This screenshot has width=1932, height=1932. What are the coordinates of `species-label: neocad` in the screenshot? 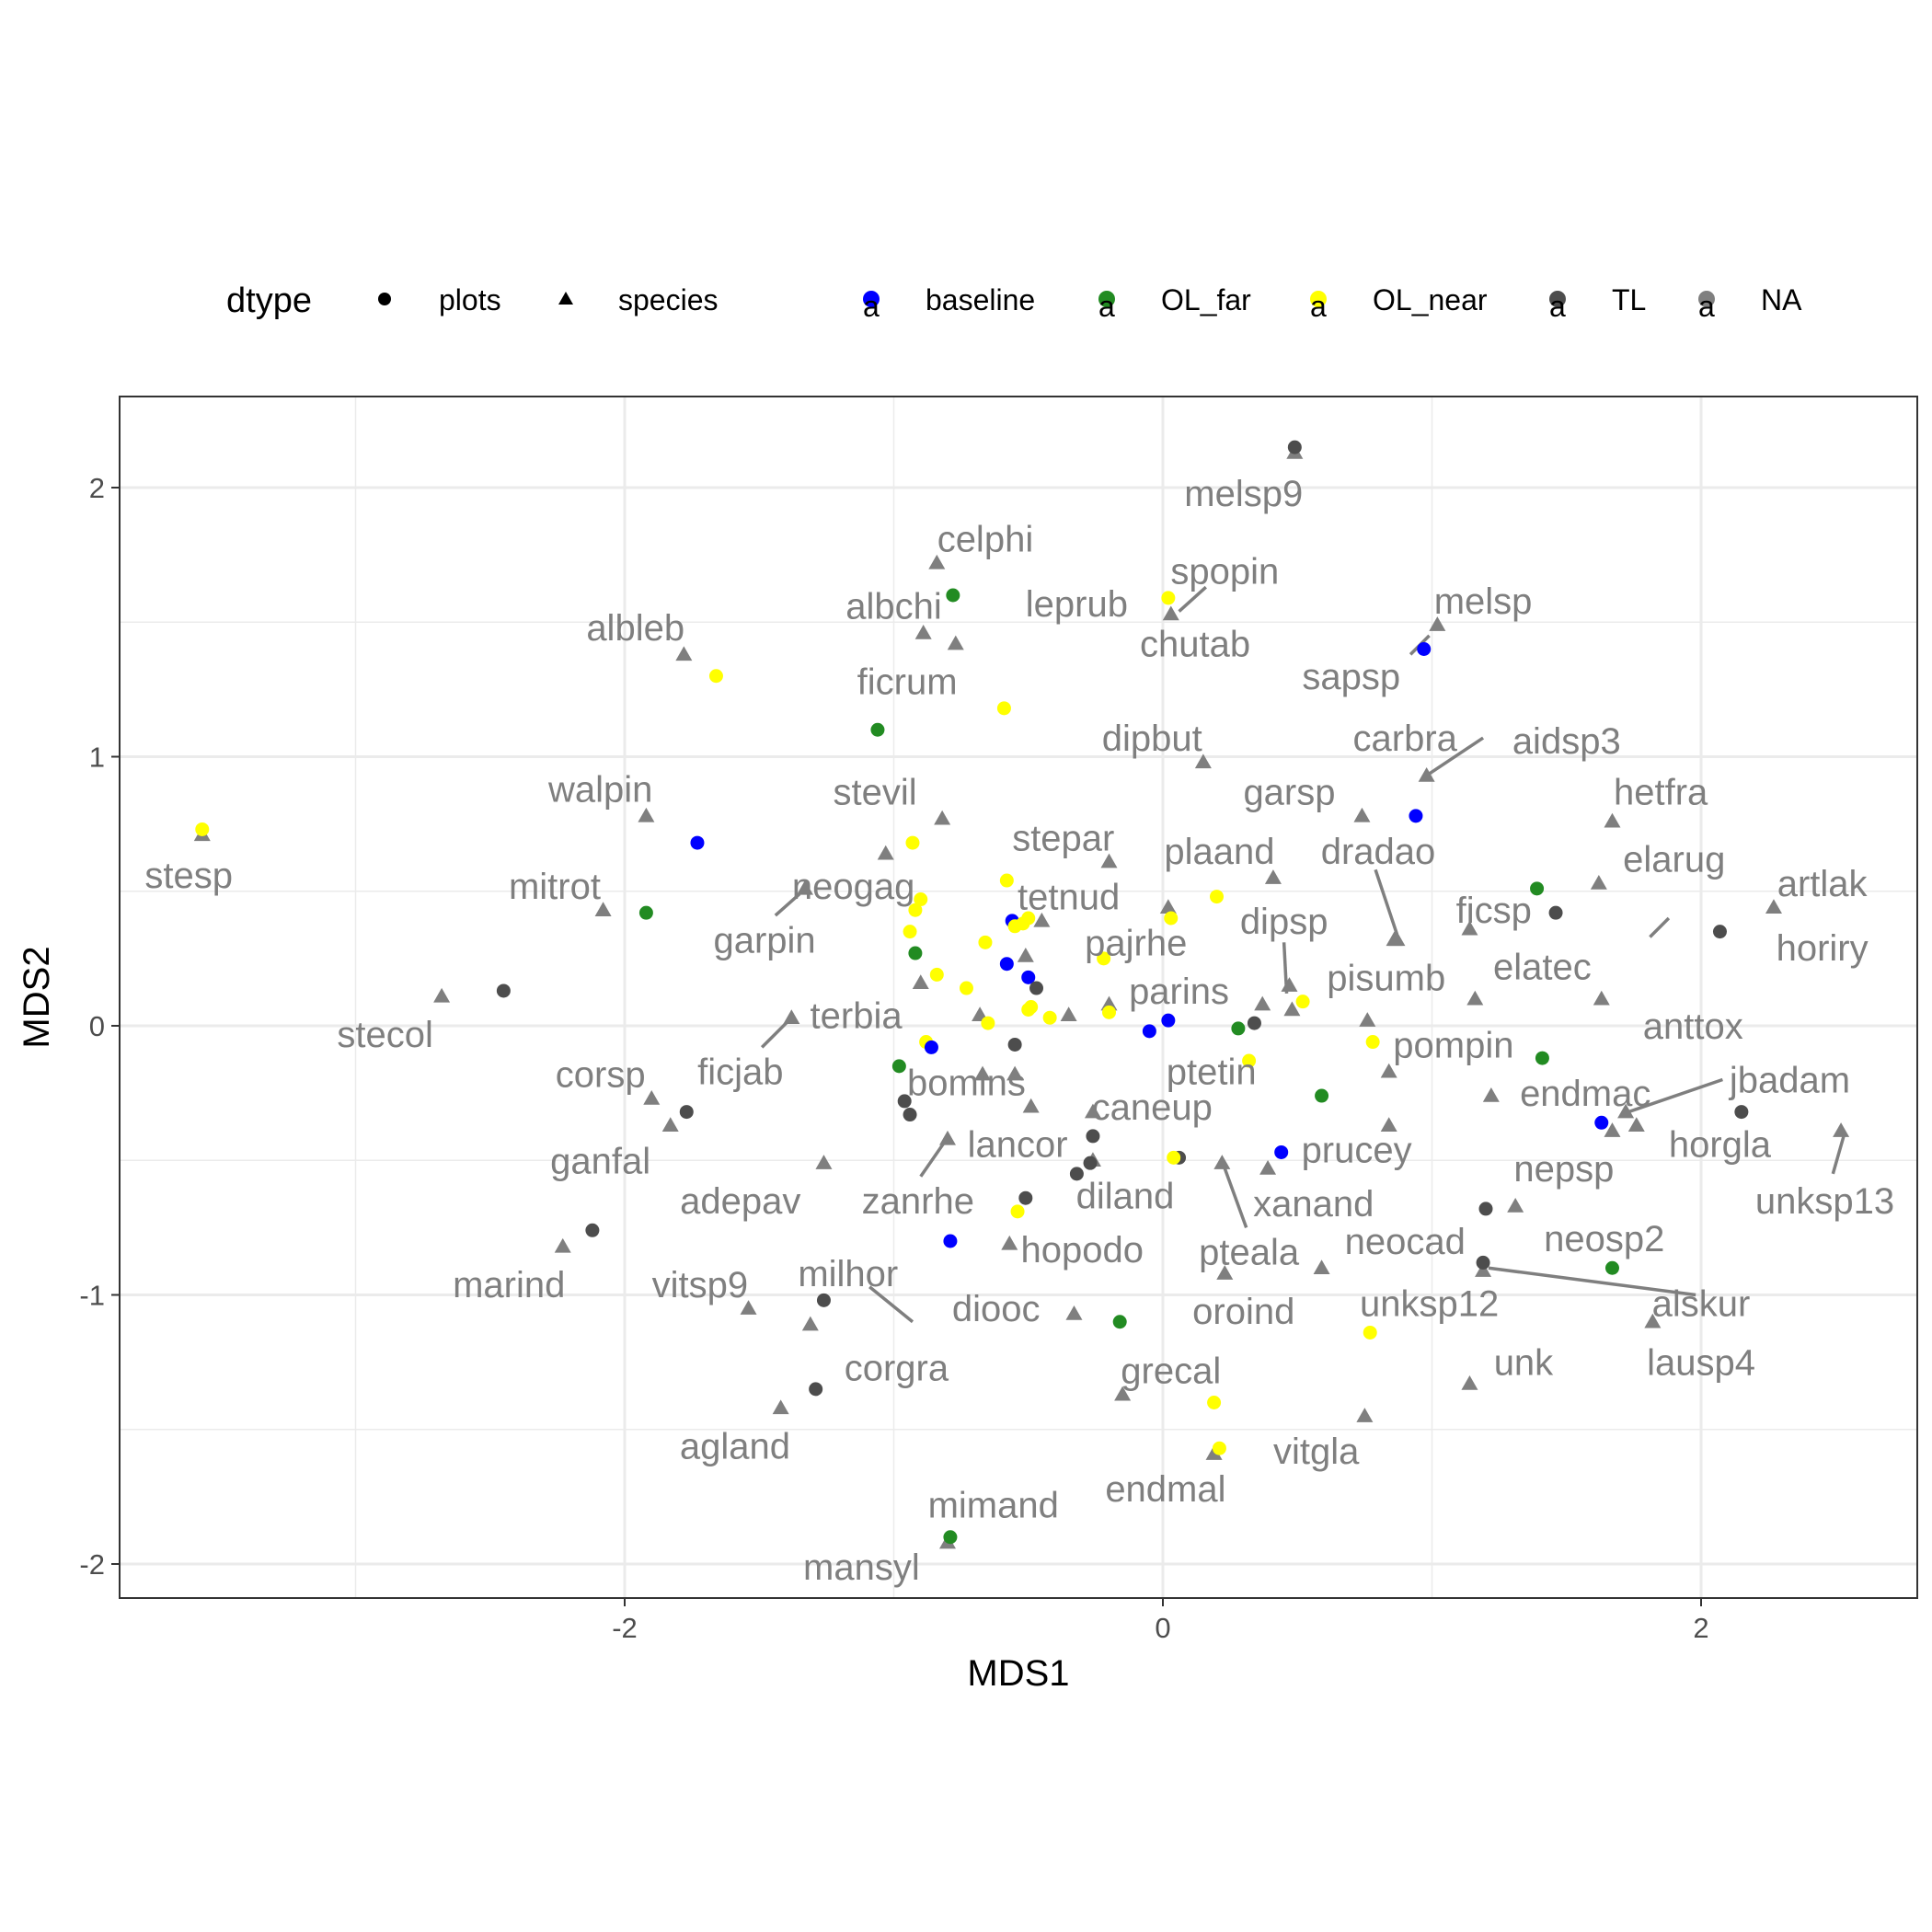 It's located at (1405, 1242).